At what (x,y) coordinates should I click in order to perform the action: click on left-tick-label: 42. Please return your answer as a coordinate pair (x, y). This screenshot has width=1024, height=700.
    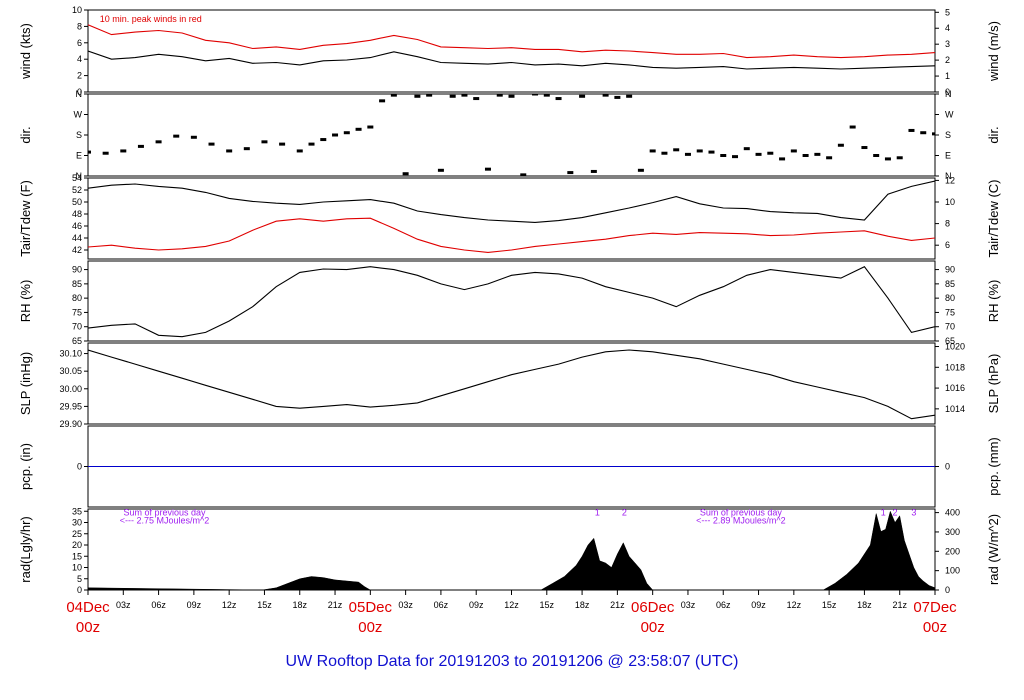
    Looking at the image, I should click on (77, 250).